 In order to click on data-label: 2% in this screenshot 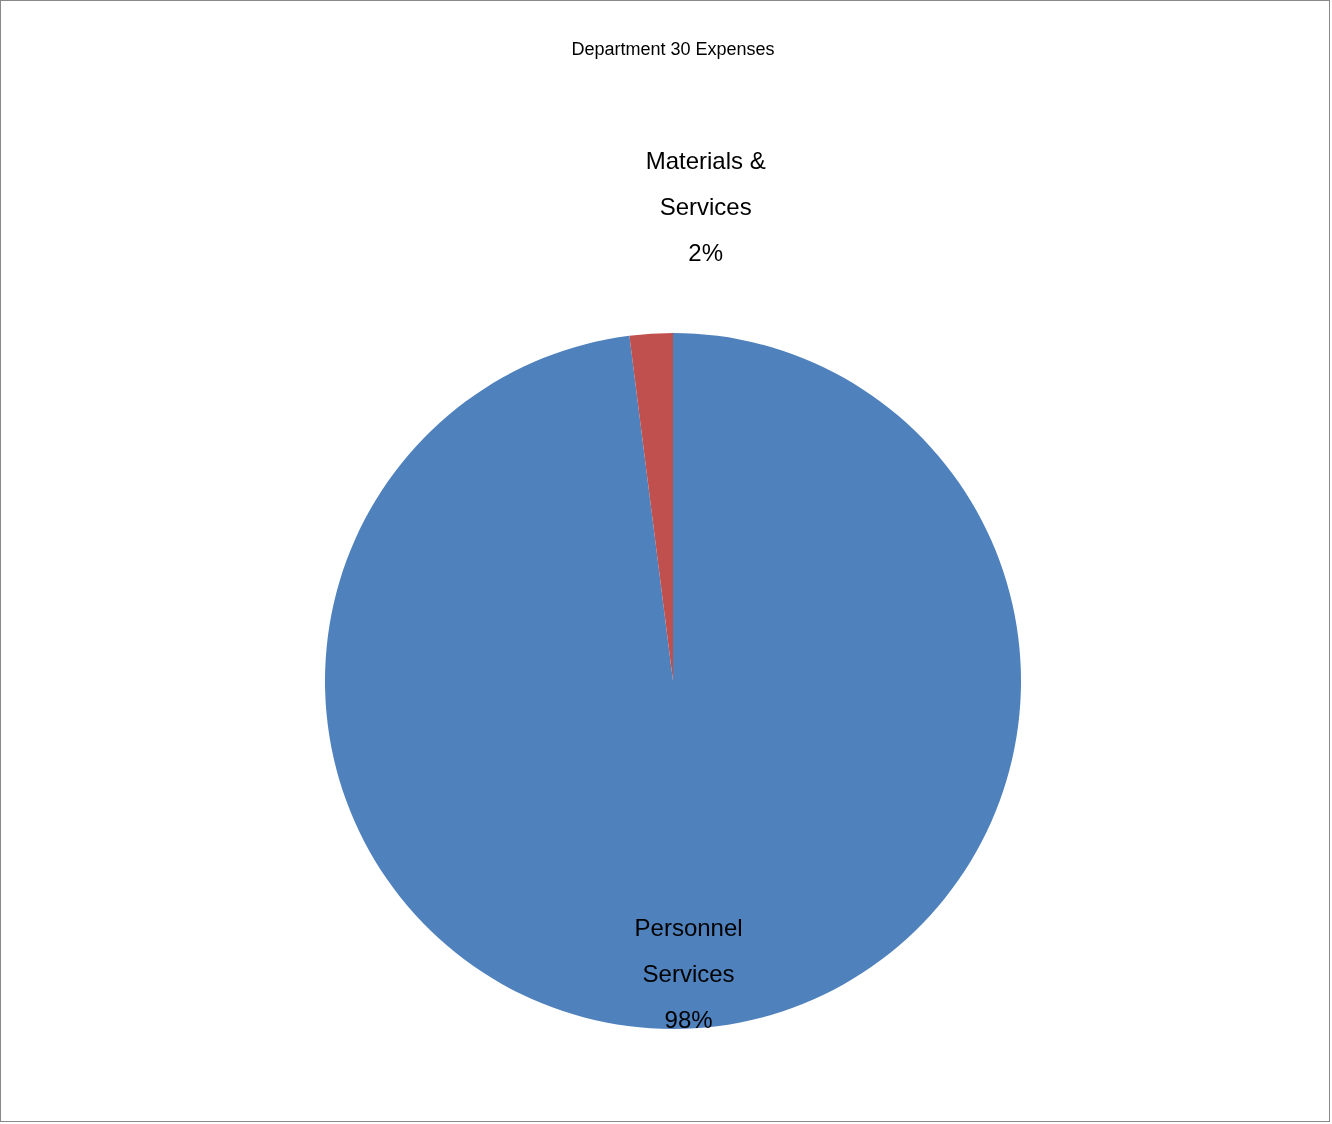, I will do `click(705, 253)`.